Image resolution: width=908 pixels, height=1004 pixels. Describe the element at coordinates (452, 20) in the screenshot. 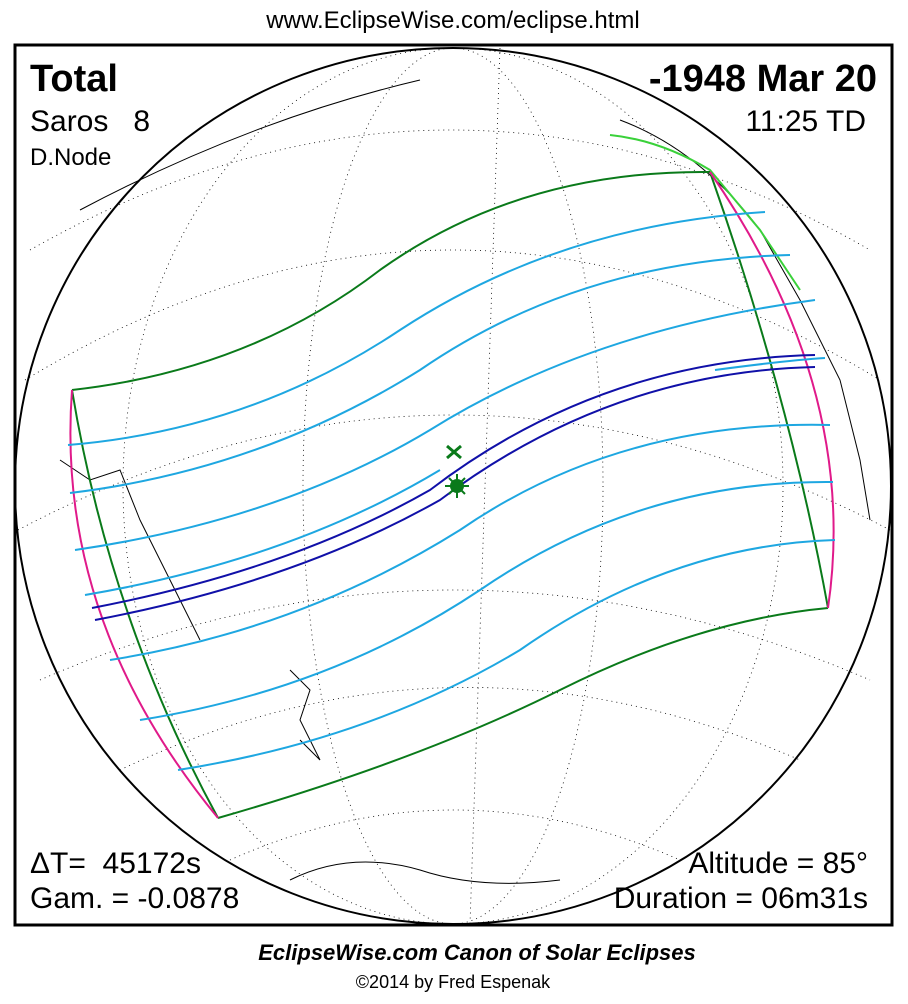

I see `url: www.EclipseWise.com/eclipse.html` at that location.